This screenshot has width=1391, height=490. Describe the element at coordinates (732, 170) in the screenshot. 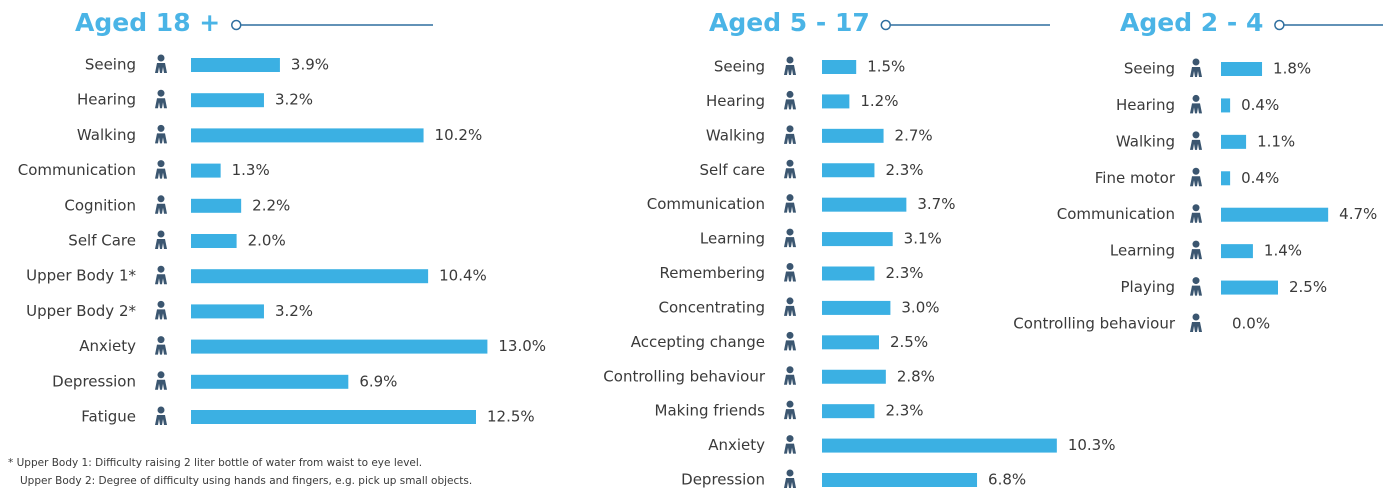

I see `category-label: Self care` at that location.